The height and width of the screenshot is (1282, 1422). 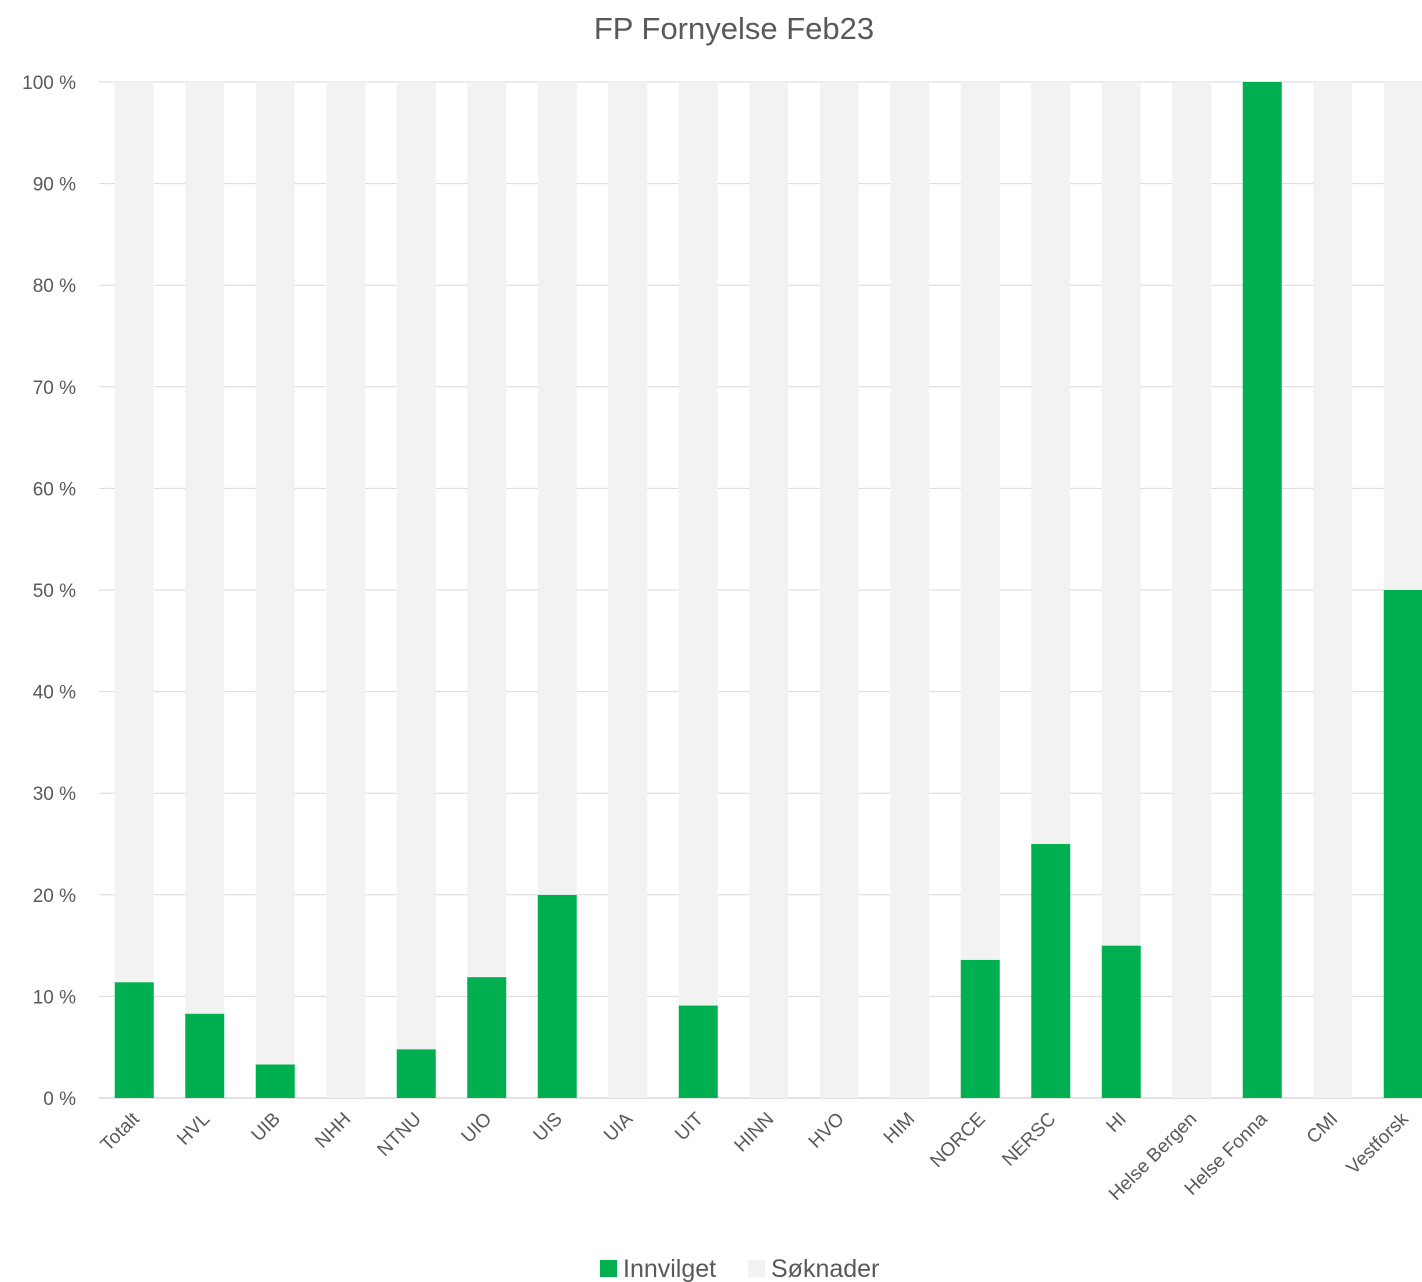 I want to click on bar-soknader-norce, so click(x=980, y=521).